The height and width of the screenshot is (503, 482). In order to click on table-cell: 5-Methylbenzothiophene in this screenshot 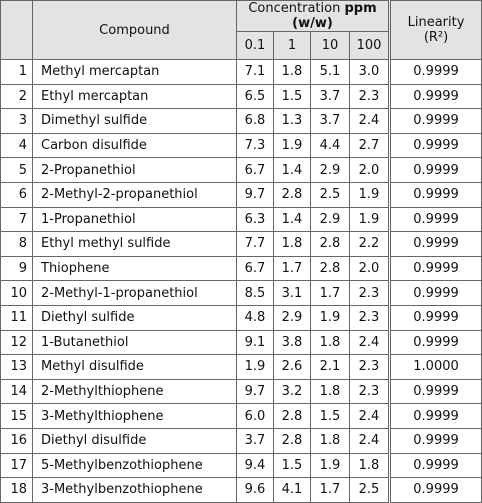, I will do `click(134, 465)`.